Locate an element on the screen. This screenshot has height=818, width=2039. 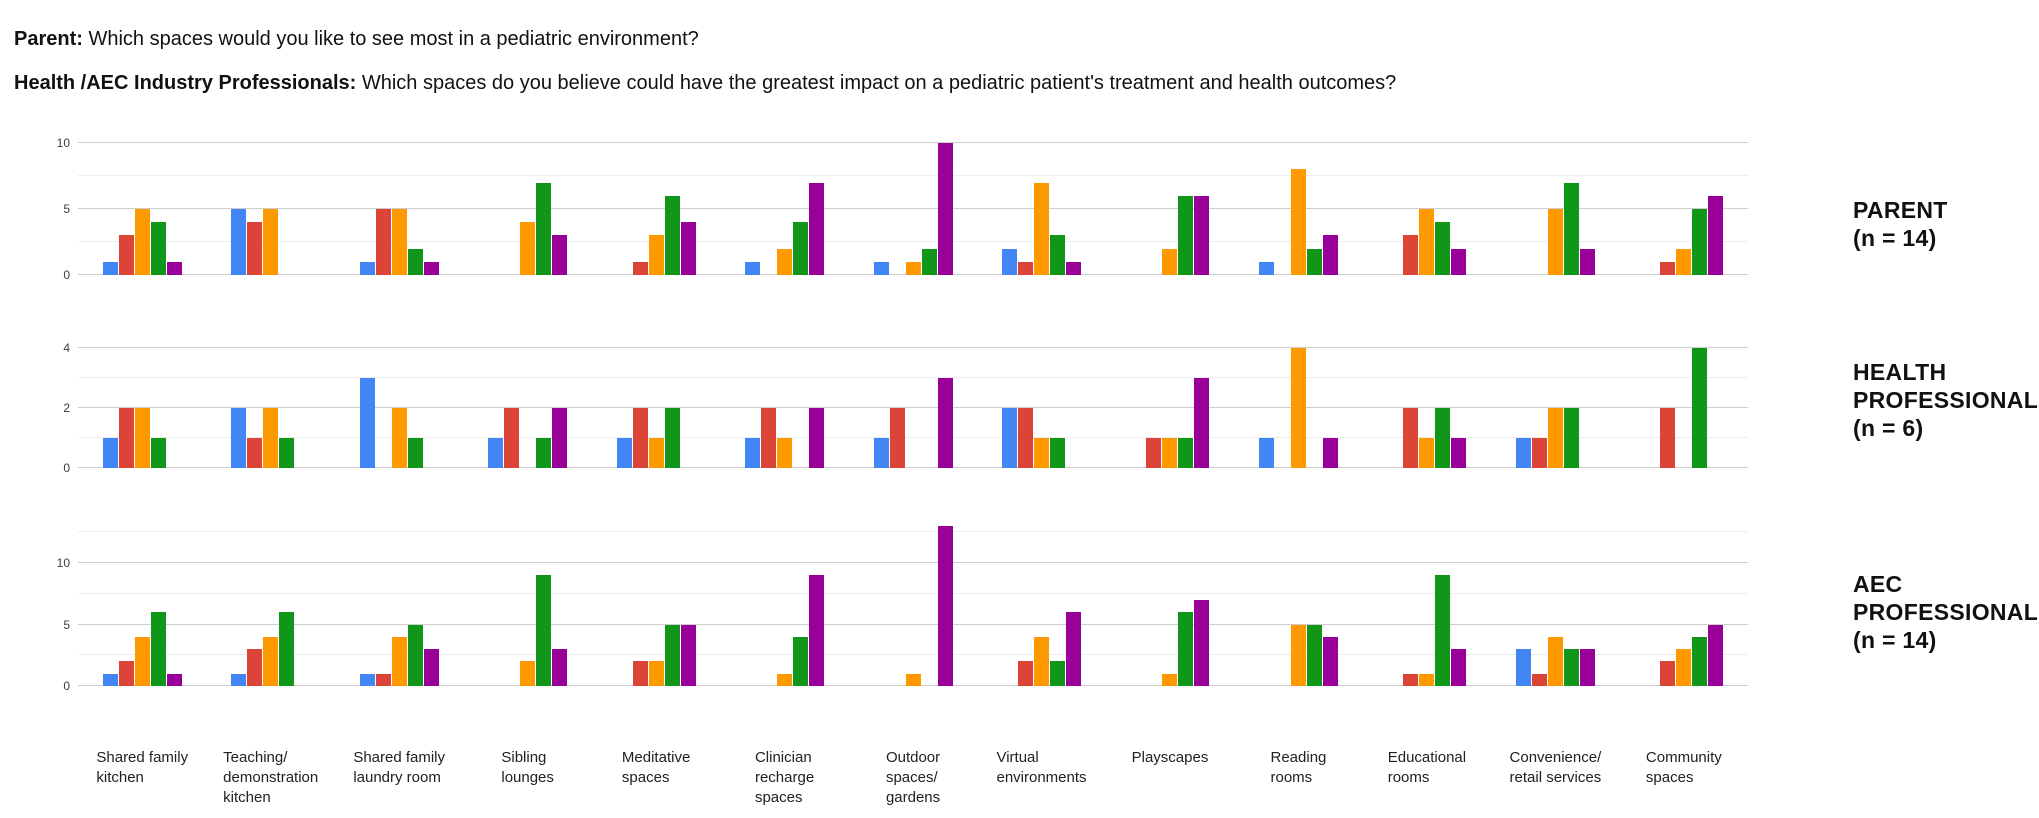
category-label-line: Sibling is located at coordinates (524, 757).